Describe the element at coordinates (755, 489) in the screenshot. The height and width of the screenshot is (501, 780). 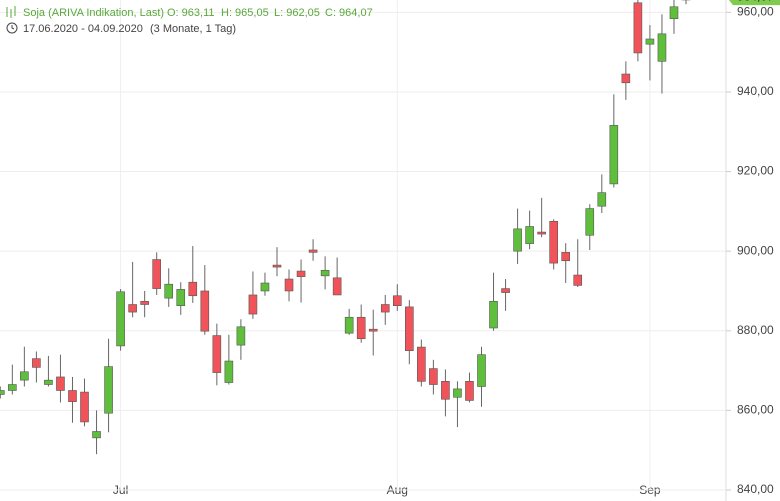
I see `y-tick-label: 840,00` at that location.